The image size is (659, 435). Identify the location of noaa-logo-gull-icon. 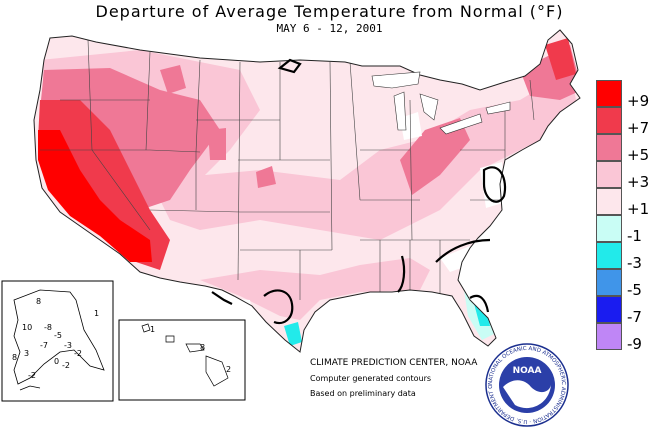
(527, 394).